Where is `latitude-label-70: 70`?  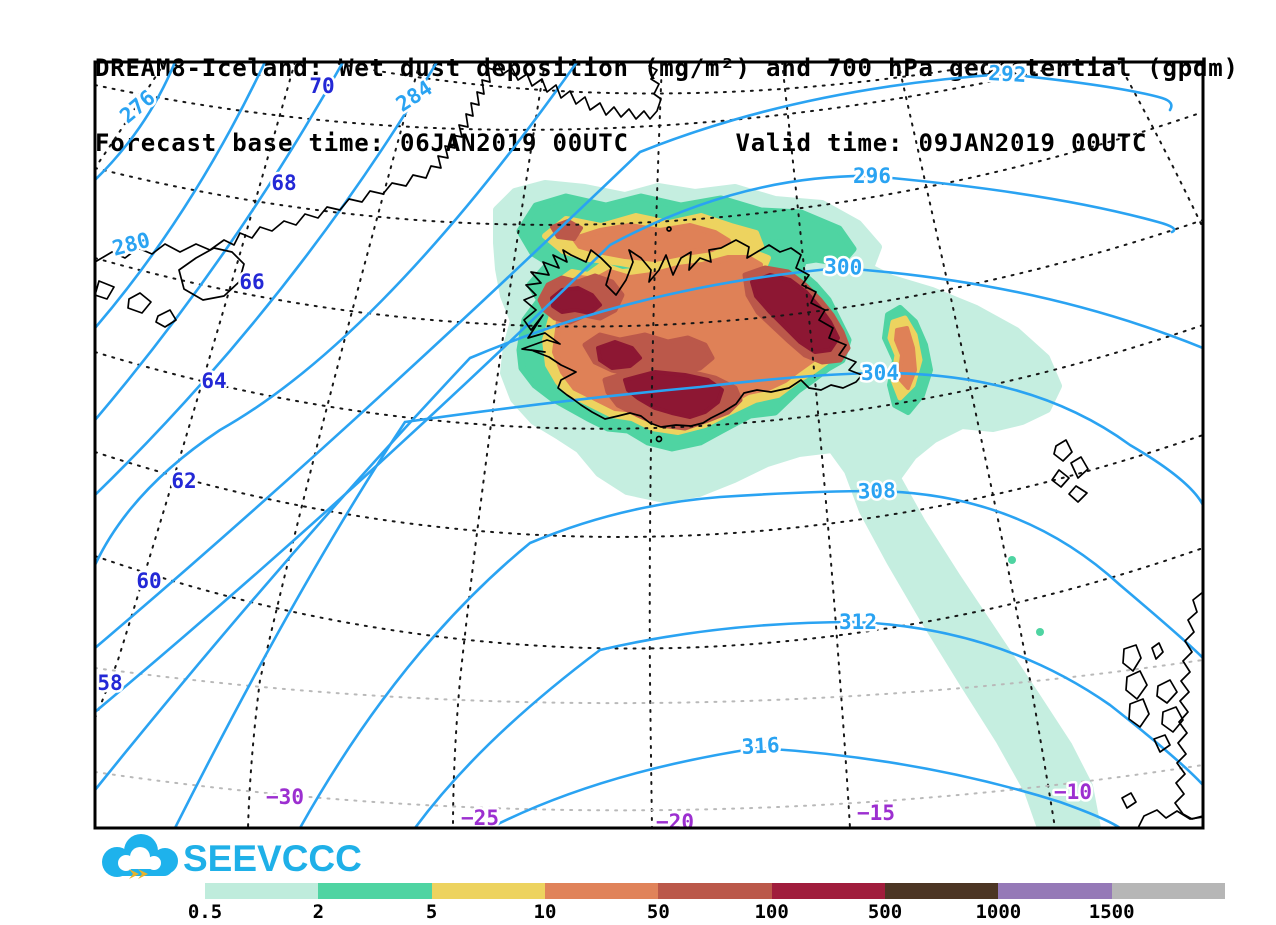 latitude-label-70: 70 is located at coordinates (321, 86).